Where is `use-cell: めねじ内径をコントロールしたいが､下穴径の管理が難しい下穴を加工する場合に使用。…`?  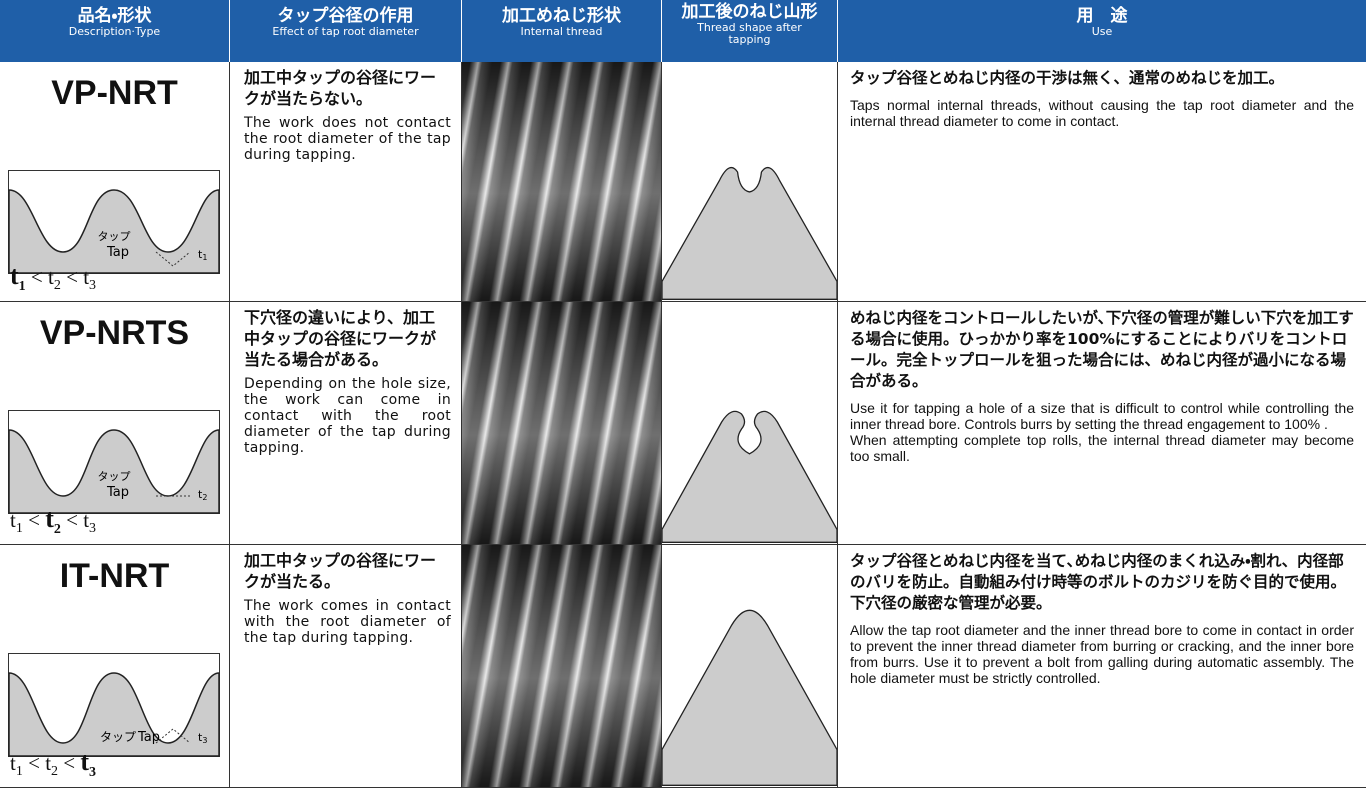 use-cell: めねじ内径をコントロールしたいが､下穴径の管理が難しい下穴を加工する場合に使用。… is located at coordinates (1102, 423).